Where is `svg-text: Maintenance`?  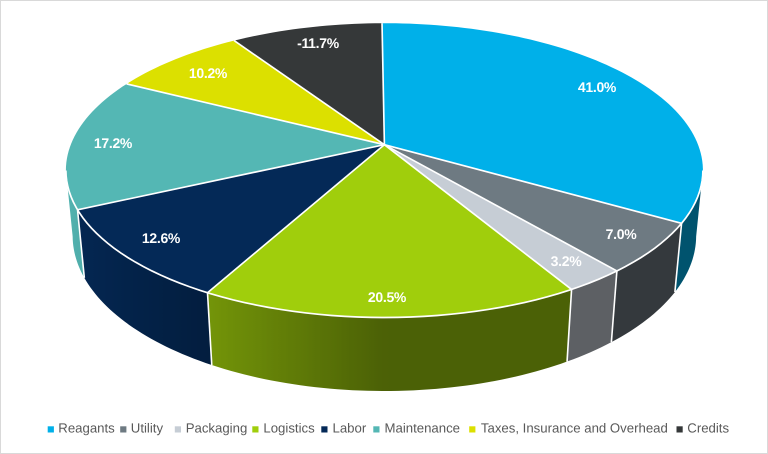 svg-text: Maintenance is located at coordinates (423, 428).